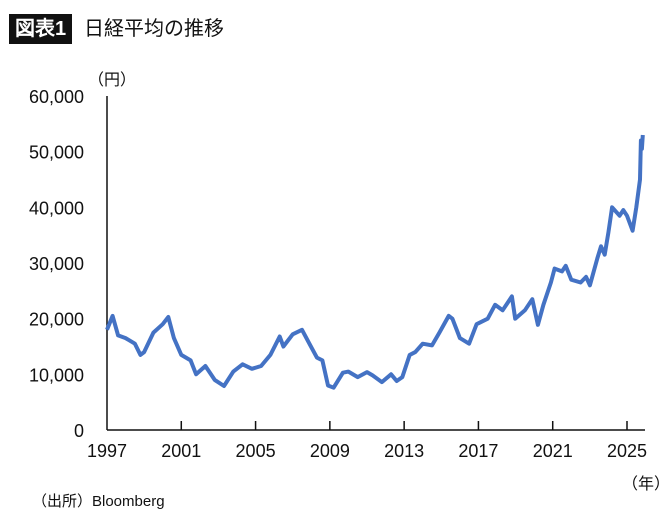  I want to click on y-tick-label: 20,000, so click(56, 320).